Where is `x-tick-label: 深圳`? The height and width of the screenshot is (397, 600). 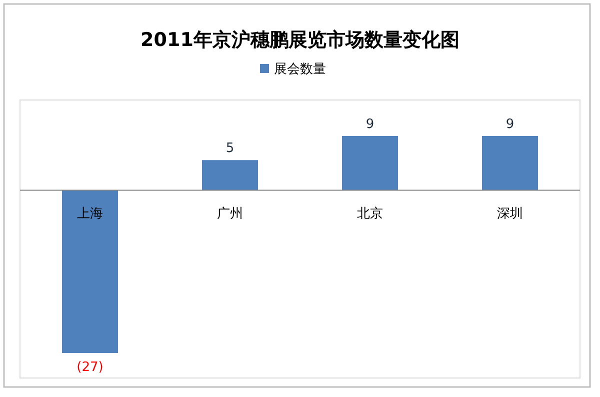 x-tick-label: 深圳 is located at coordinates (510, 214).